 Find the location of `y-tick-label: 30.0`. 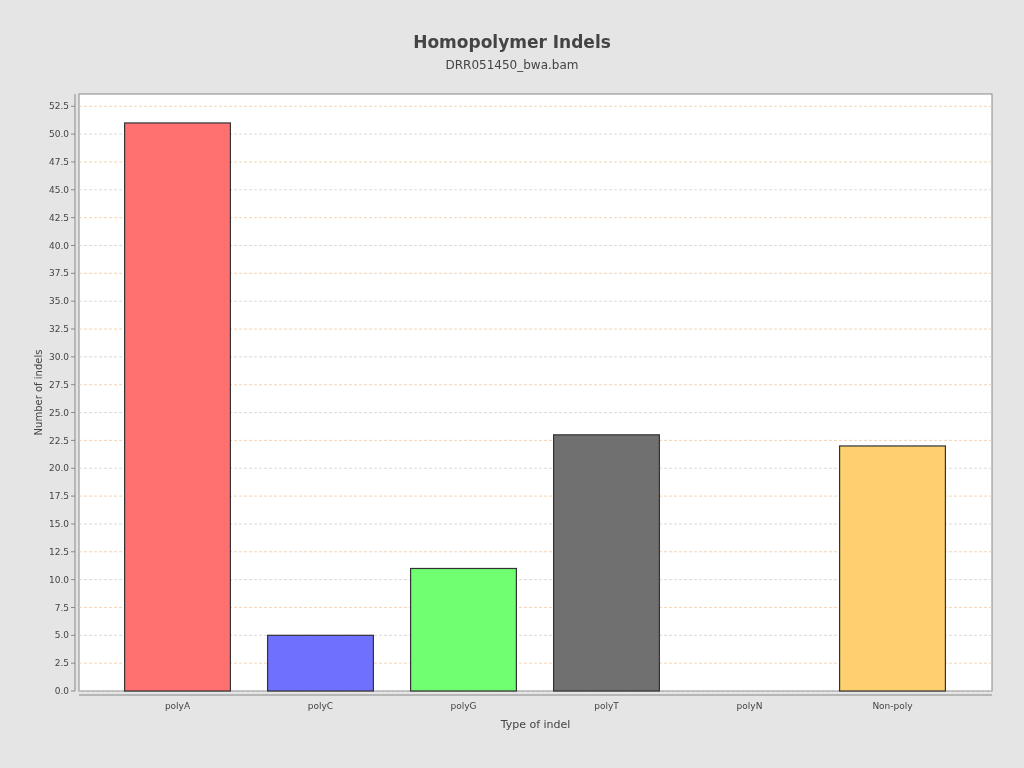

y-tick-label: 30.0 is located at coordinates (59, 357).